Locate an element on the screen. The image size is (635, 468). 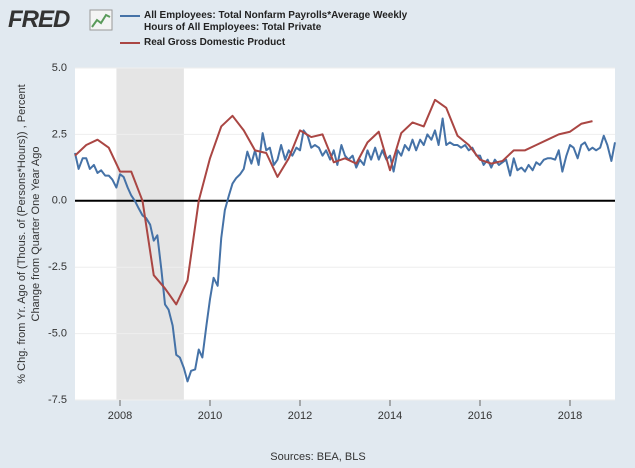
x-tick-label: 2012 is located at coordinates (300, 416).